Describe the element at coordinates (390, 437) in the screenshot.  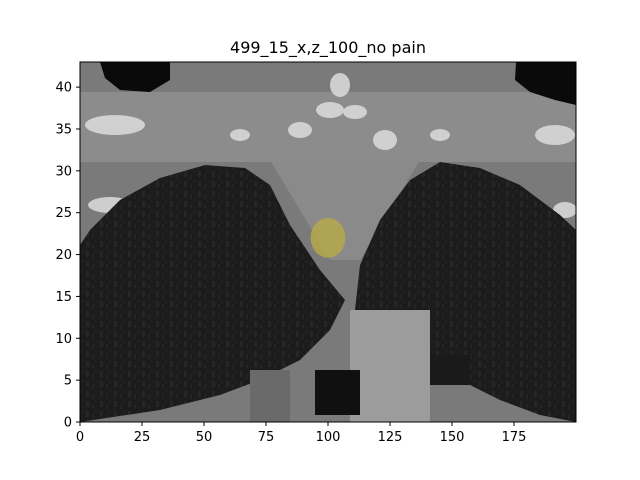
I see `x-tick-label: 125` at that location.